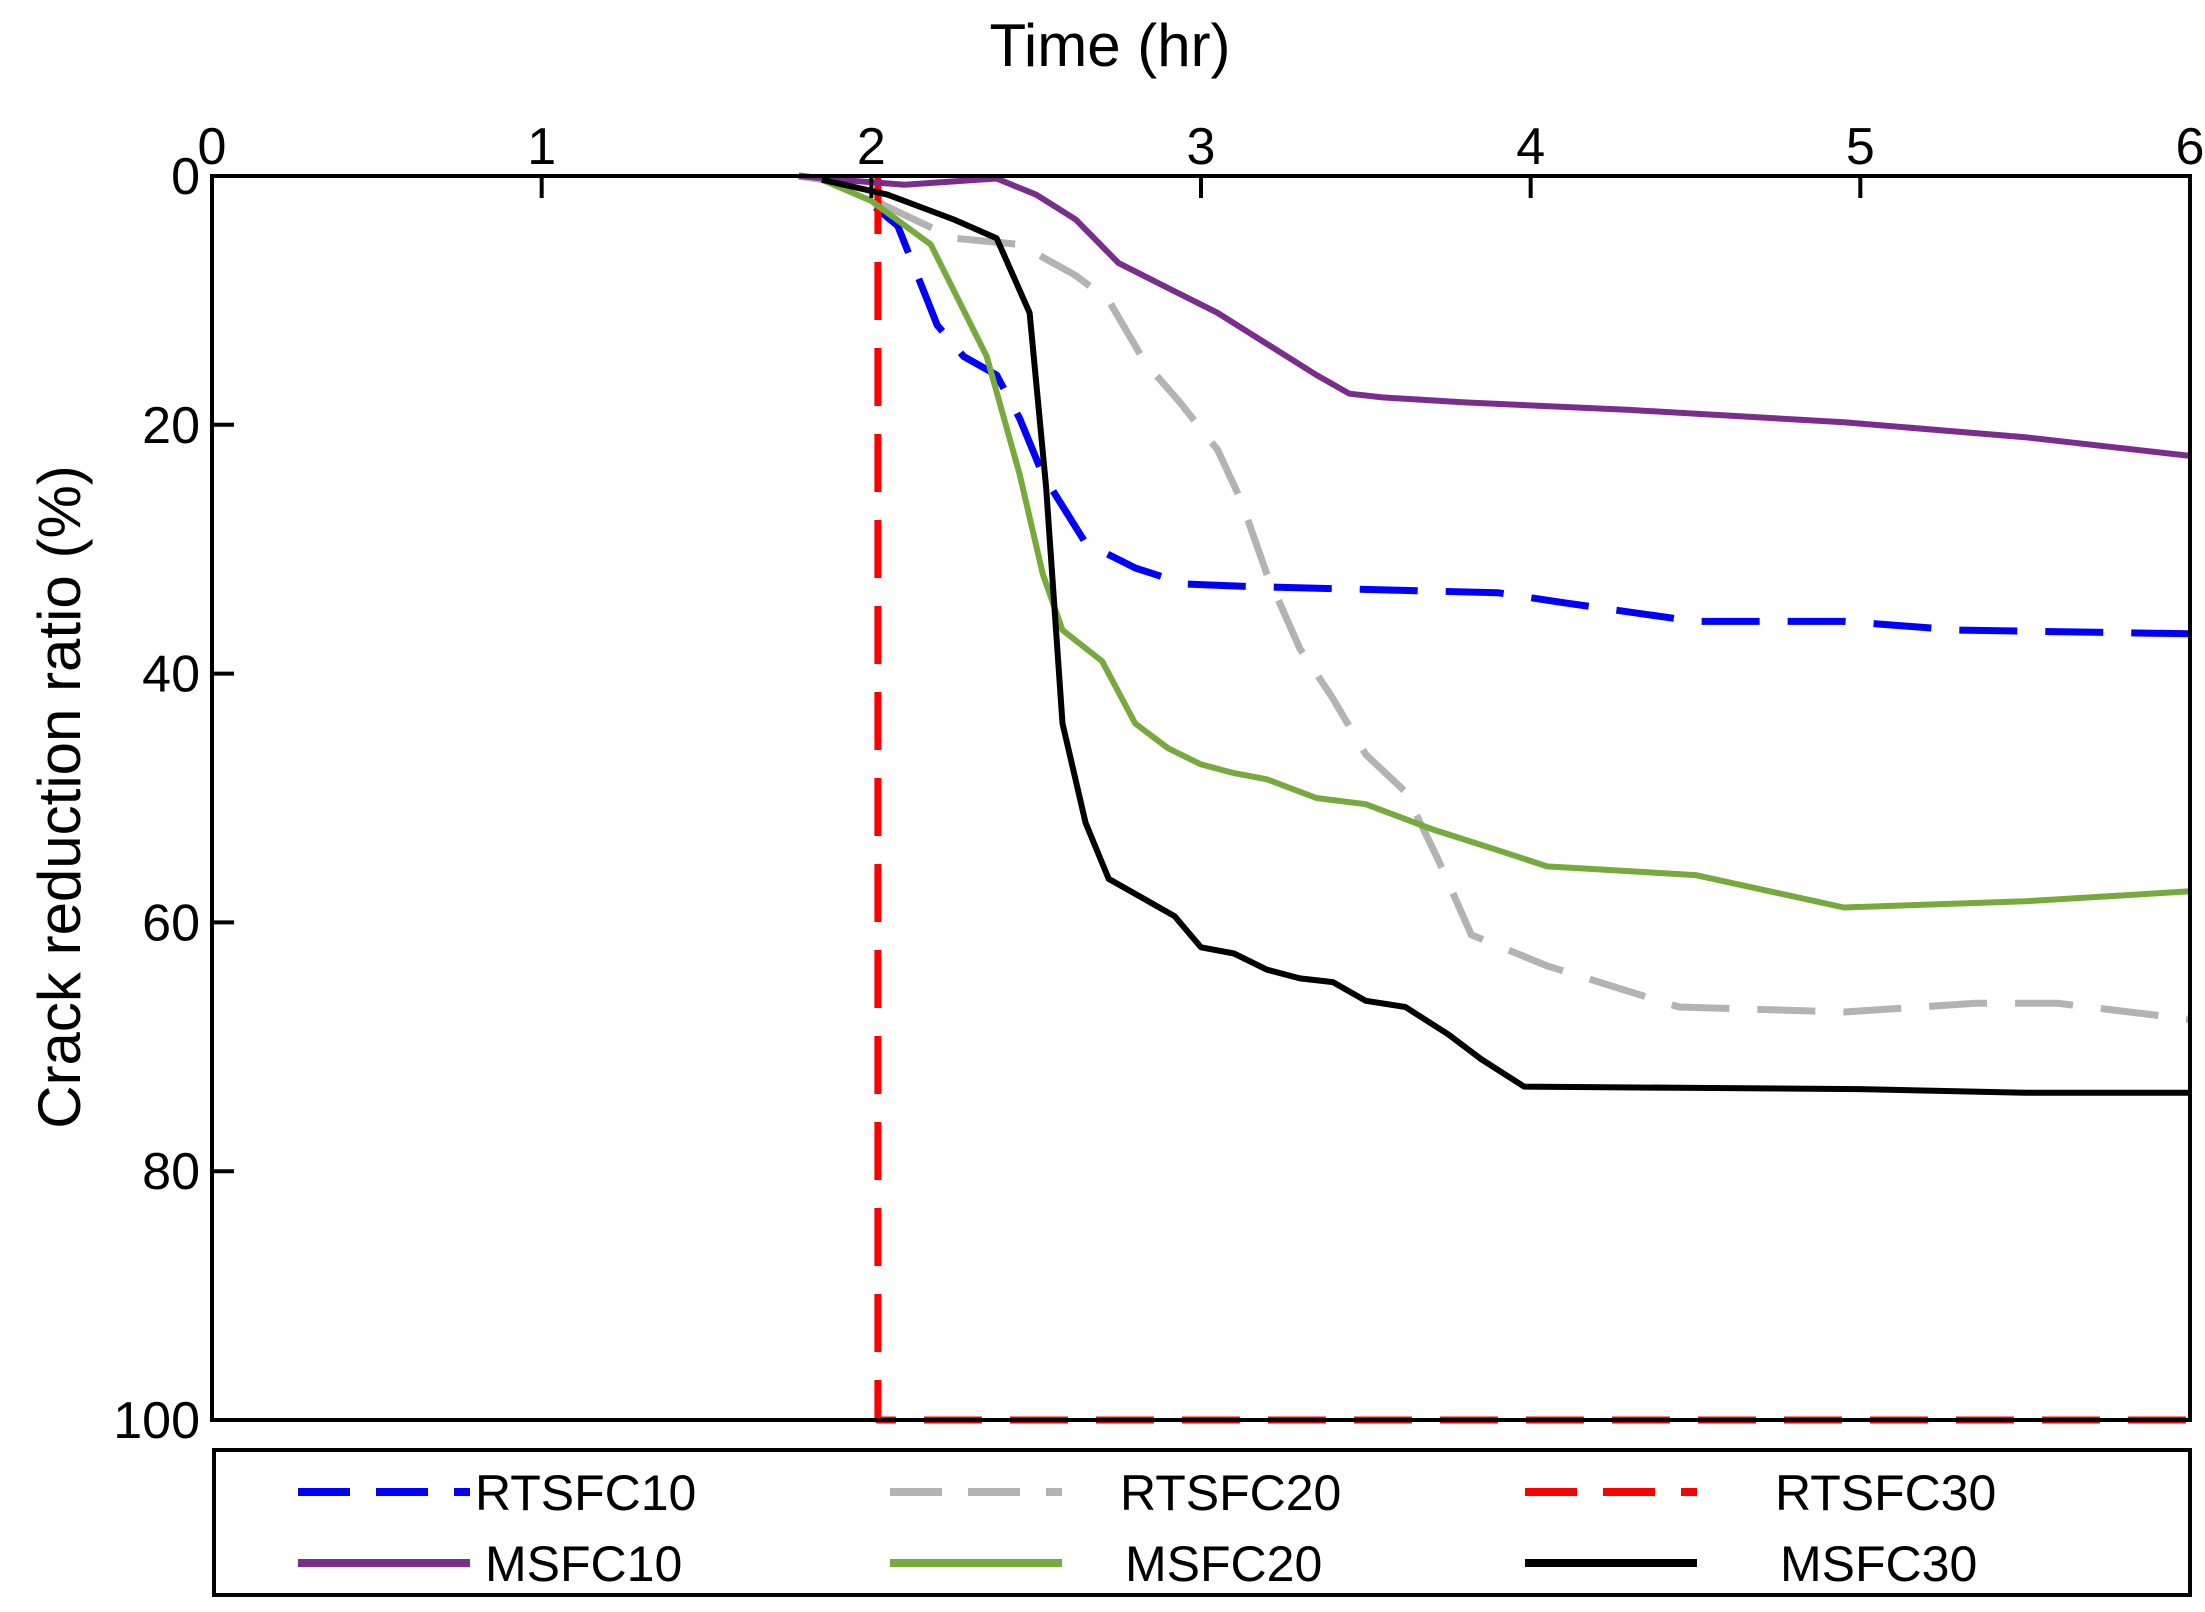 This screenshot has height=1612, width=2205. Describe the element at coordinates (1530, 147) in the screenshot. I see `x-tick-label: 4` at that location.